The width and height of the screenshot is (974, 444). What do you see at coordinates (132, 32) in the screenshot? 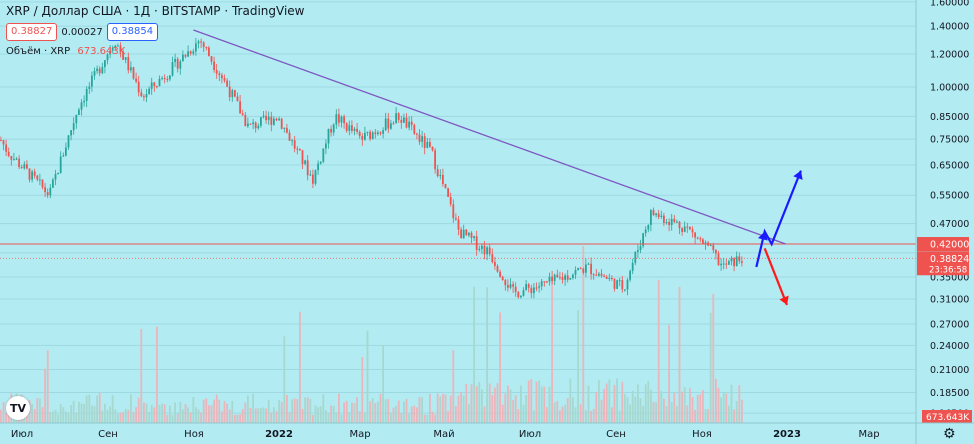
I see `ask-price-box: 0.38854` at bounding box center [132, 32].